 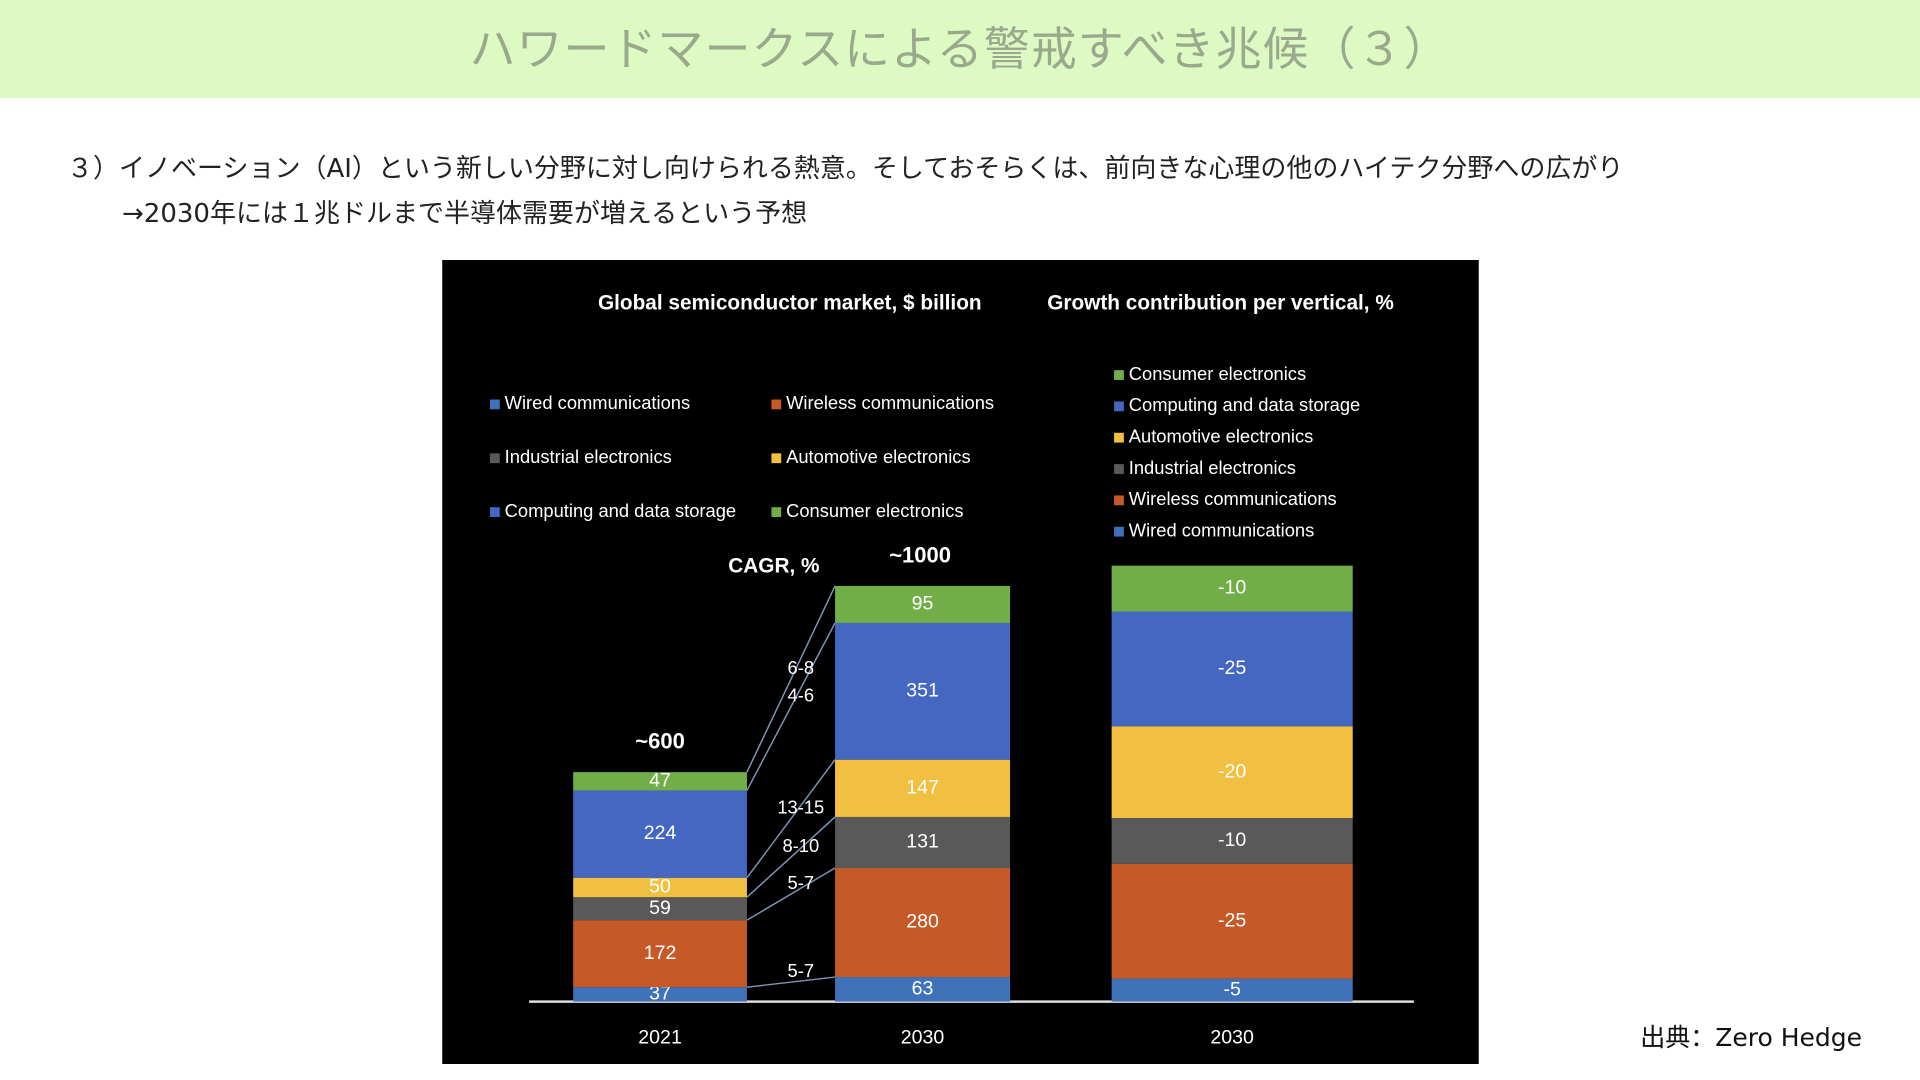 I want to click on value-label: 37, so click(x=660, y=994).